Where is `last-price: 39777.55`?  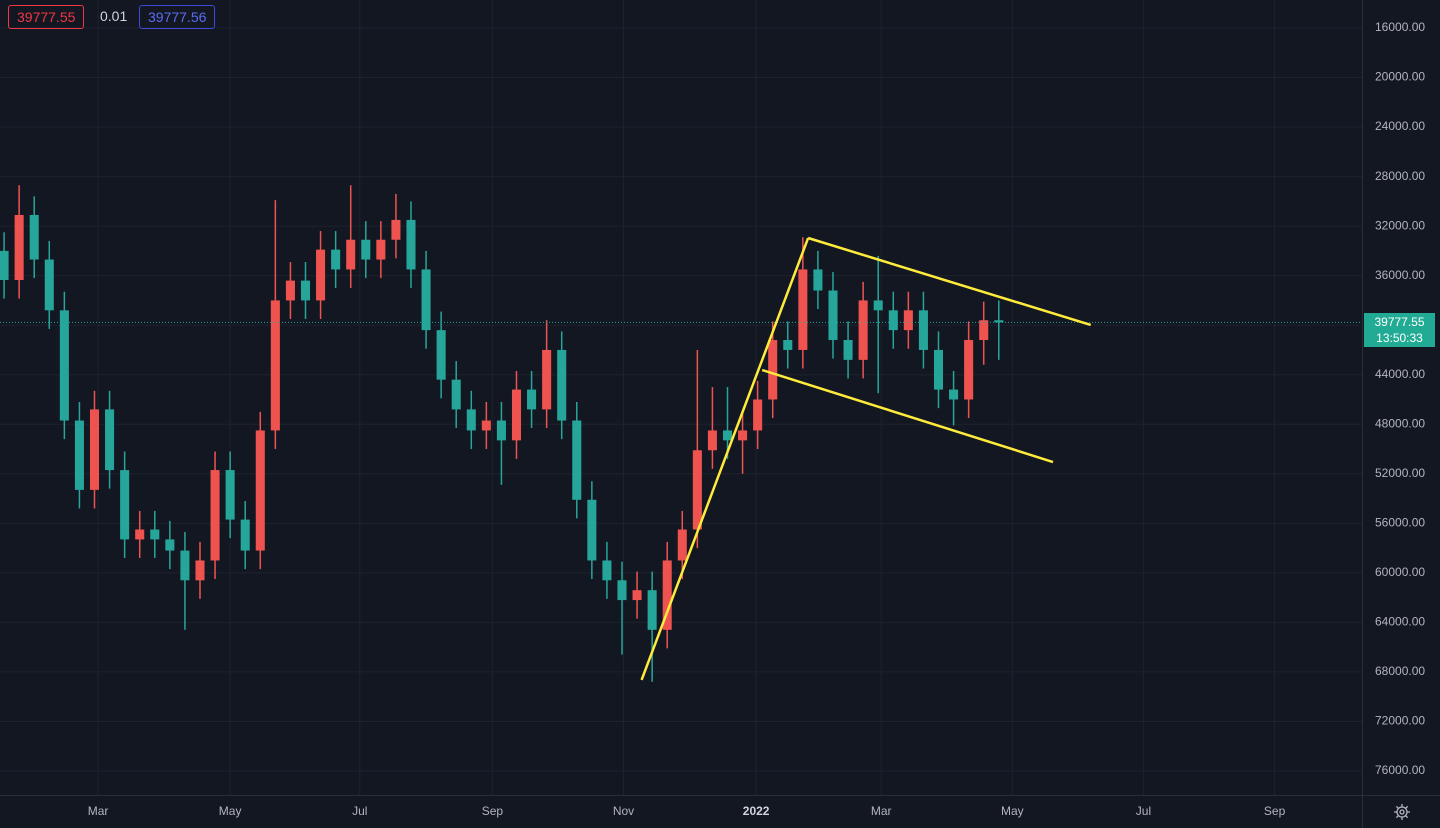 last-price: 39777.55 is located at coordinates (1399, 322).